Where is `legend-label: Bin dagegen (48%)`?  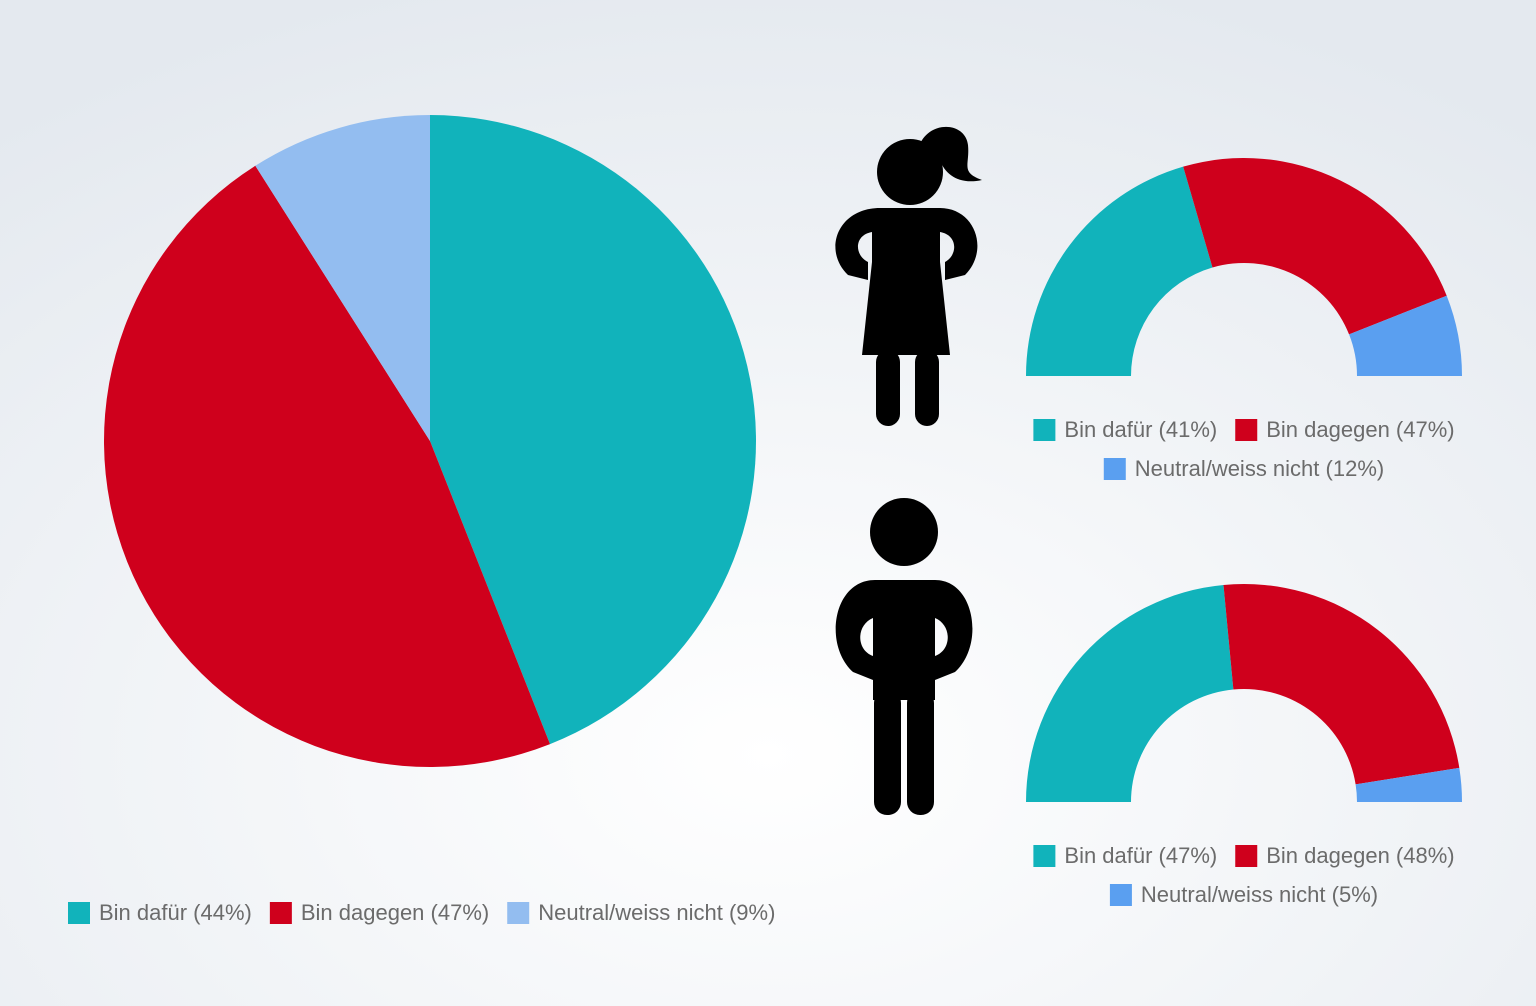 legend-label: Bin dagegen (48%) is located at coordinates (1360, 855).